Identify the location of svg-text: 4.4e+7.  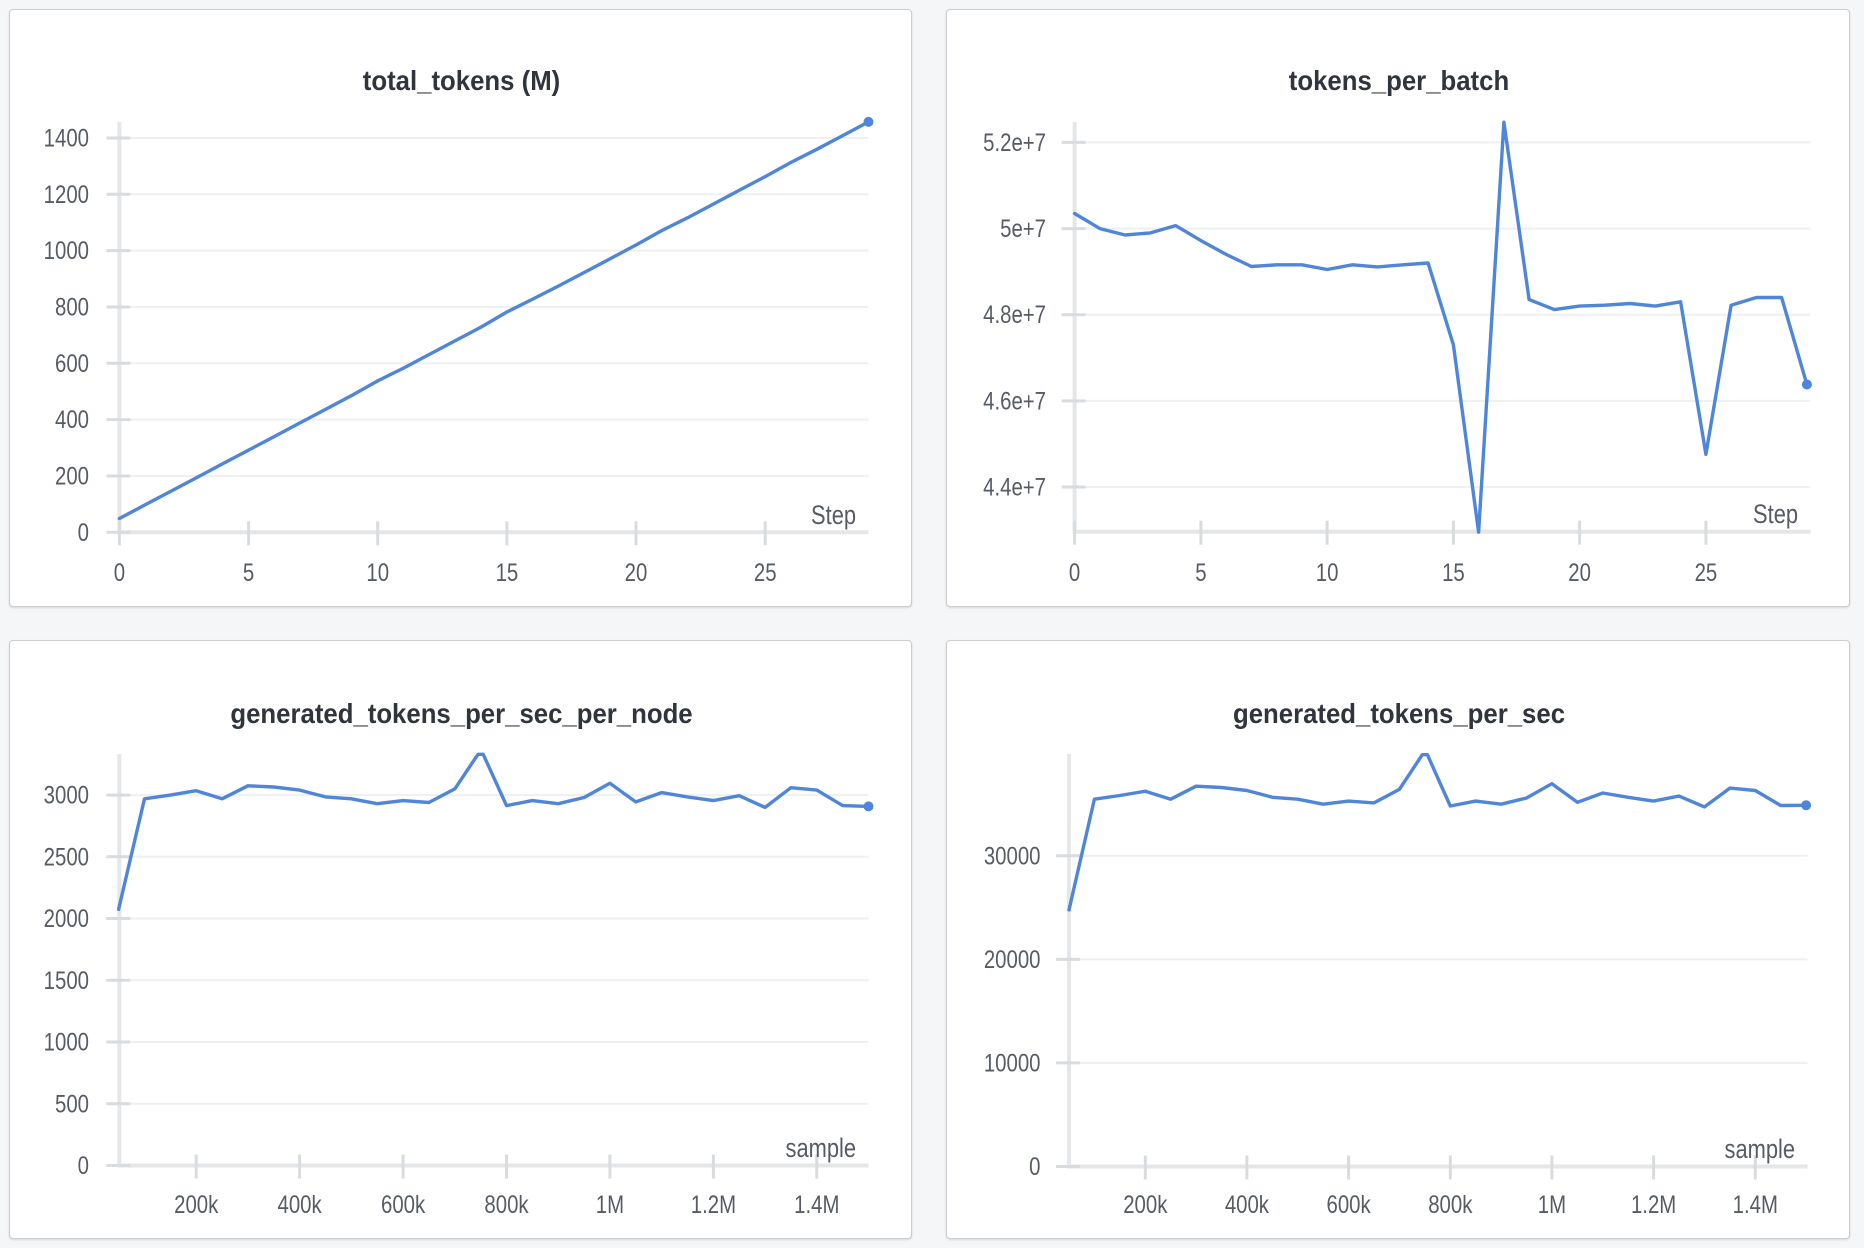
(1014, 486).